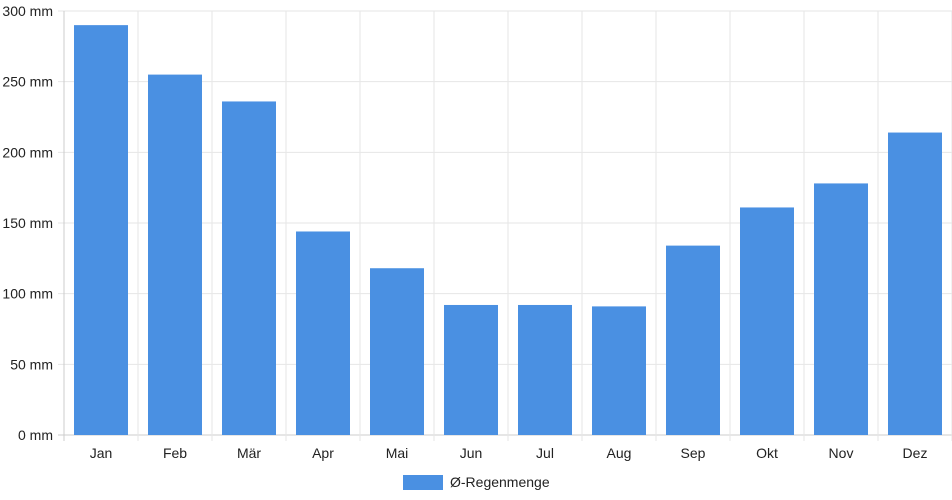 The height and width of the screenshot is (500, 952). Describe the element at coordinates (27, 152) in the screenshot. I see `y-tick-label: 200 mm` at that location.